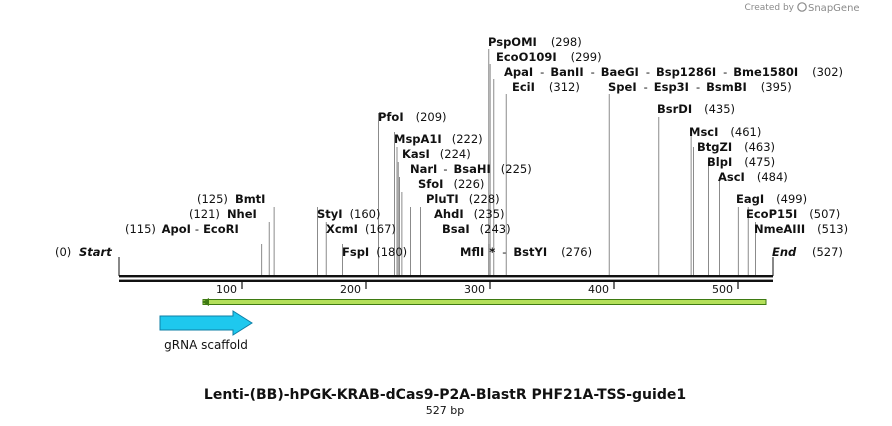 Image resolution: width=892 pixels, height=426 pixels. What do you see at coordinates (349, 214) in the screenshot?
I see `site-styI: StyI (160)` at bounding box center [349, 214].